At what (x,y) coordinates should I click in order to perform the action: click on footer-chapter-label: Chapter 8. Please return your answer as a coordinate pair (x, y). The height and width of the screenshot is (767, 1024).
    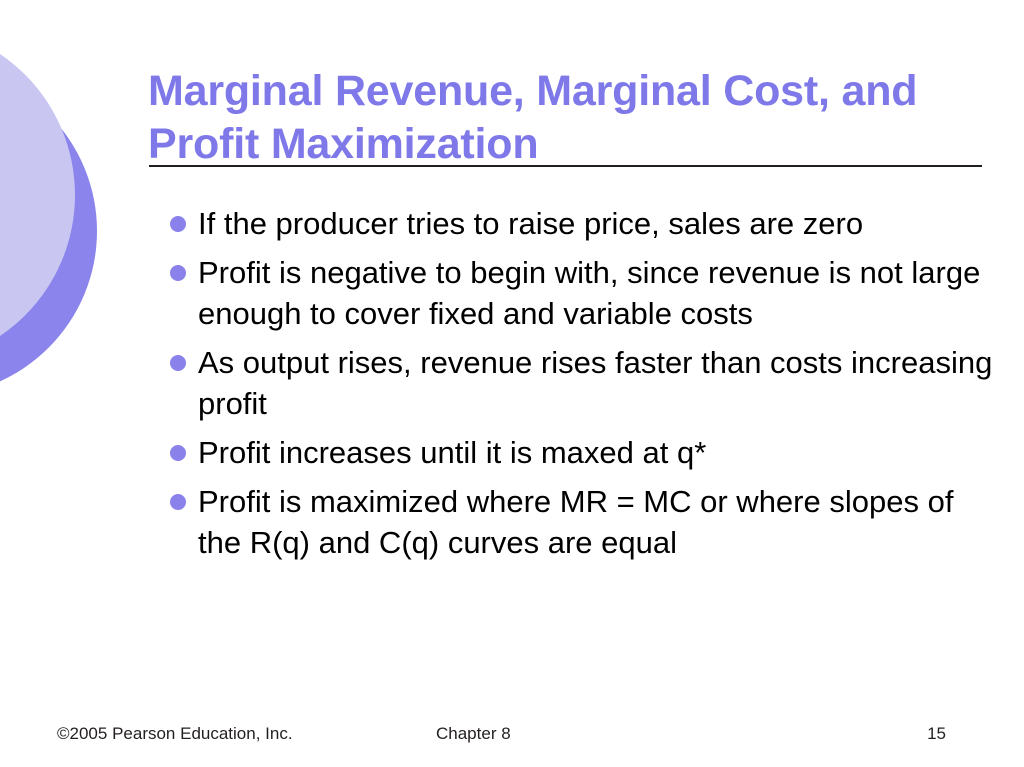
    Looking at the image, I should click on (473, 733).